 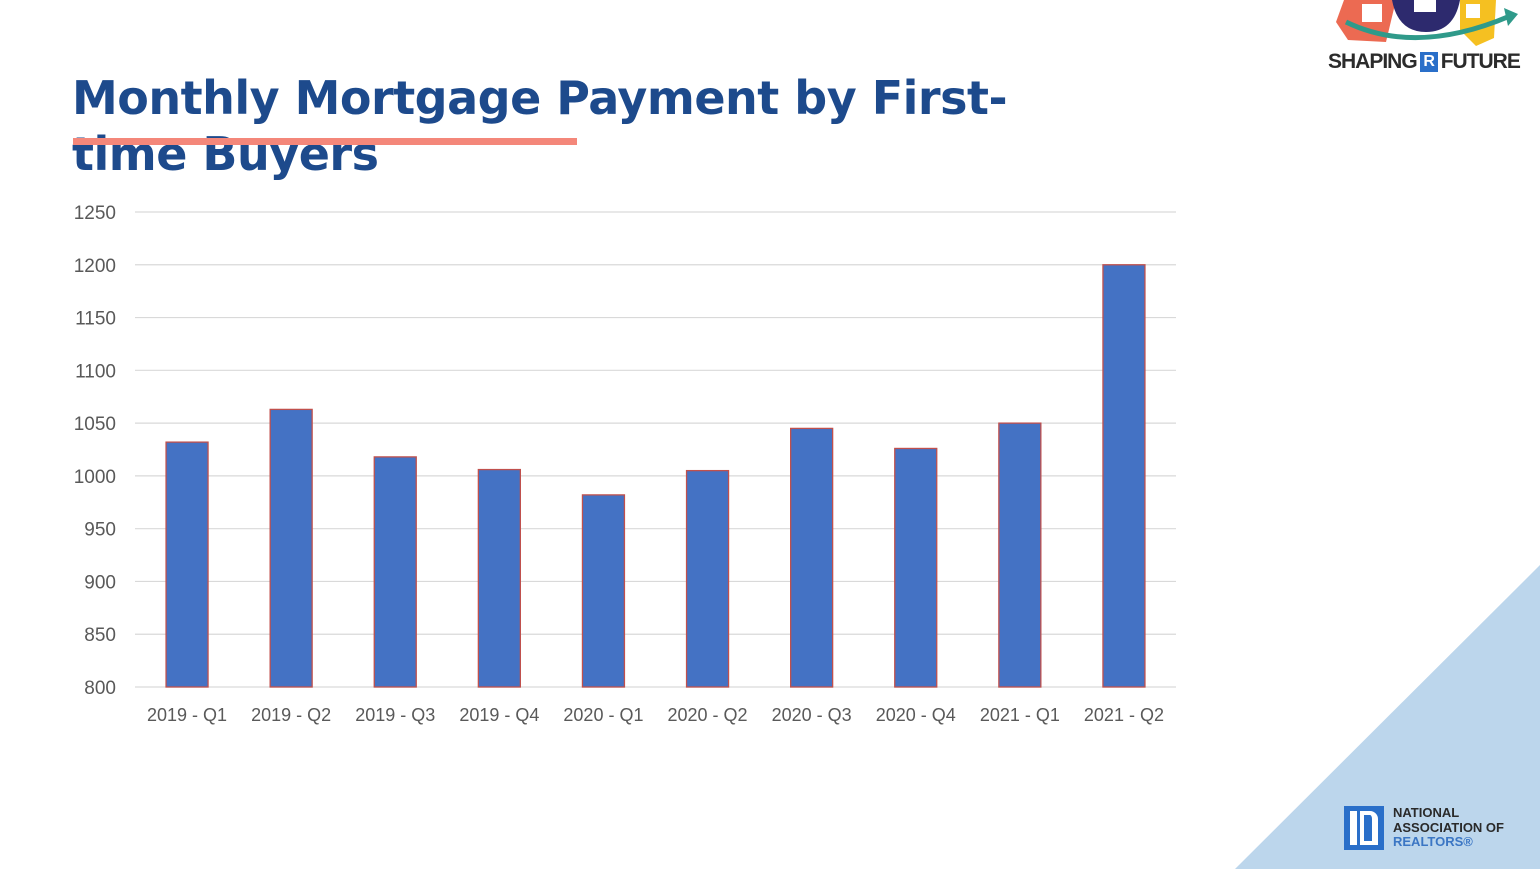 What do you see at coordinates (95, 266) in the screenshot?
I see `y-tick-label: 1200` at bounding box center [95, 266].